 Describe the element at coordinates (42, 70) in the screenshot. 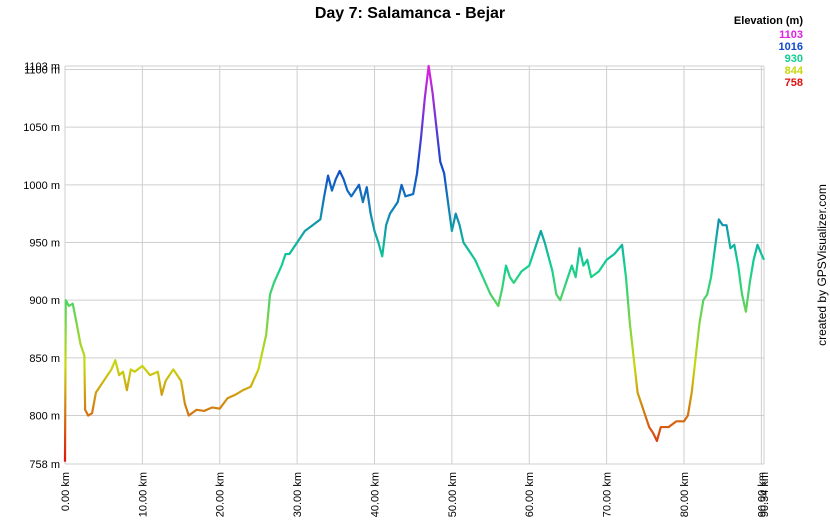

I see `y-tick-label: 1100 m` at that location.